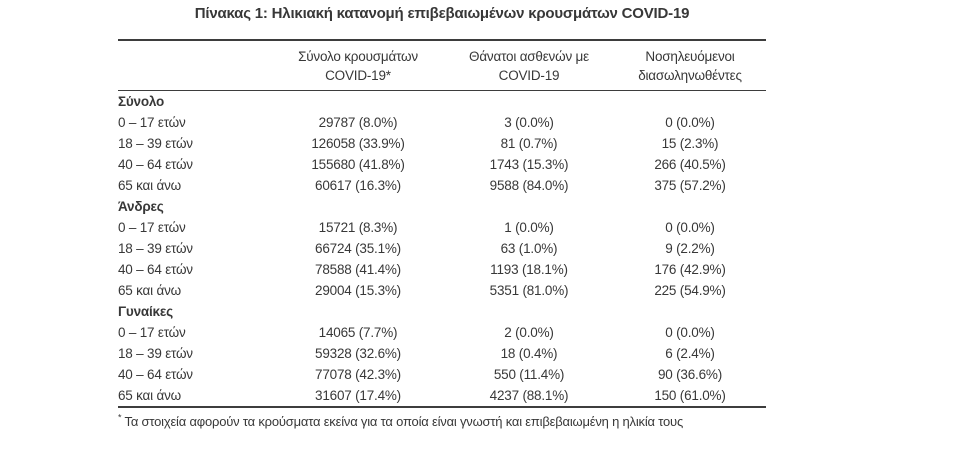 This screenshot has width=975, height=450. I want to click on col-header-cases-line1: Σύνολο κρουσμάτων, so click(358, 56).